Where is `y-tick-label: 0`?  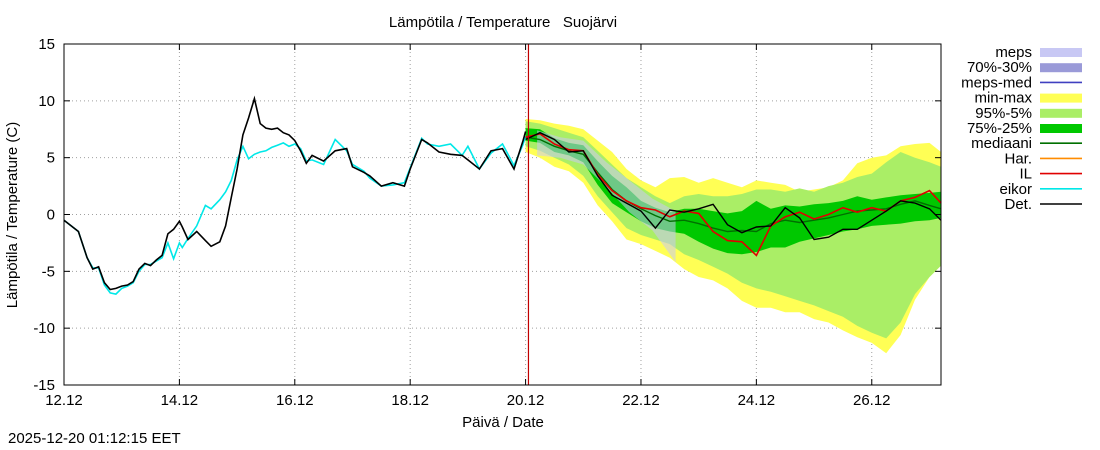 y-tick-label: 0 is located at coordinates (51, 215).